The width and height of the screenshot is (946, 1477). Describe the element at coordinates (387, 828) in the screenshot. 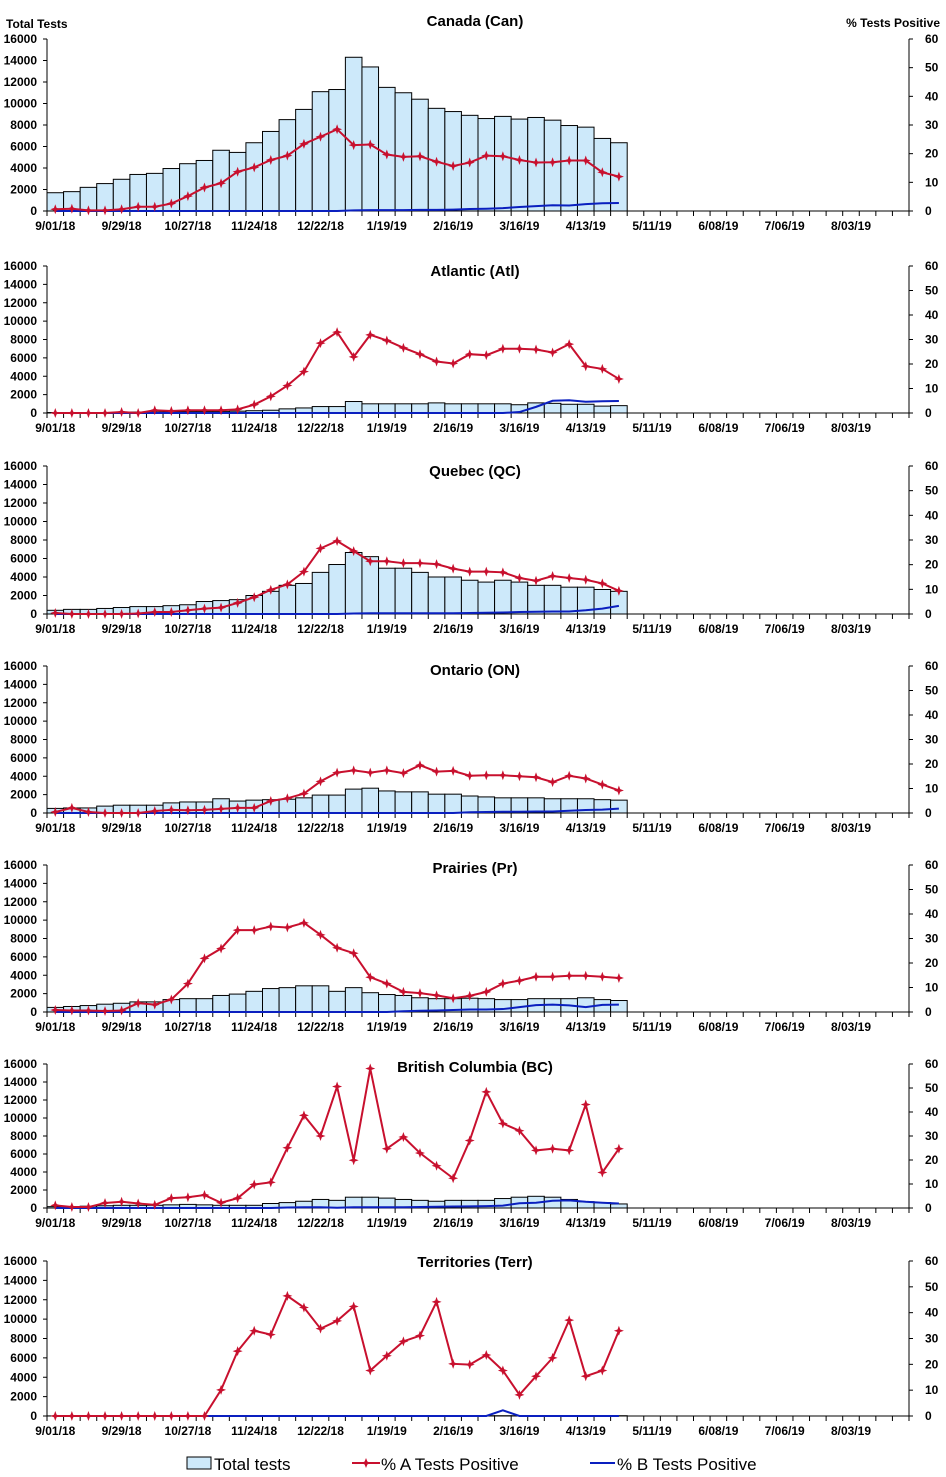

I see `x-tick-label: 1/19/19` at that location.